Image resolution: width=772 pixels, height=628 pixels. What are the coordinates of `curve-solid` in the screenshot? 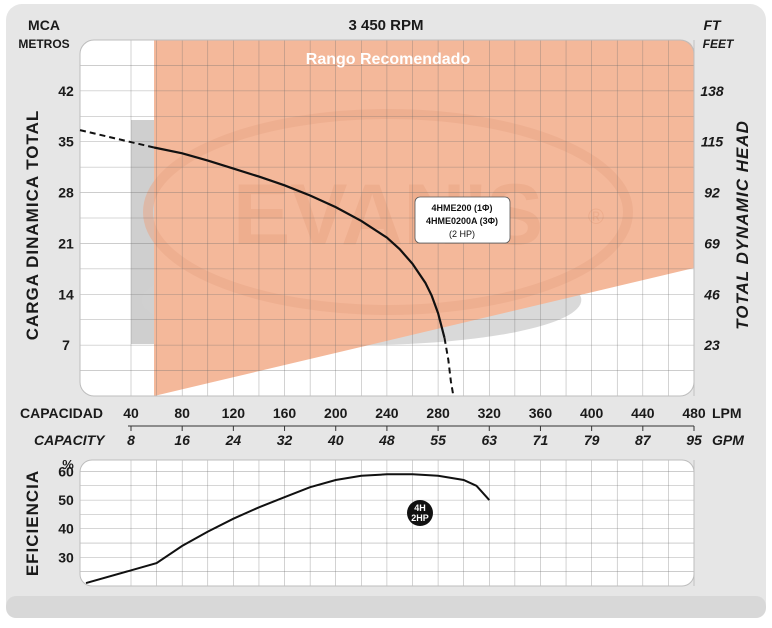 It's located at (299, 242).